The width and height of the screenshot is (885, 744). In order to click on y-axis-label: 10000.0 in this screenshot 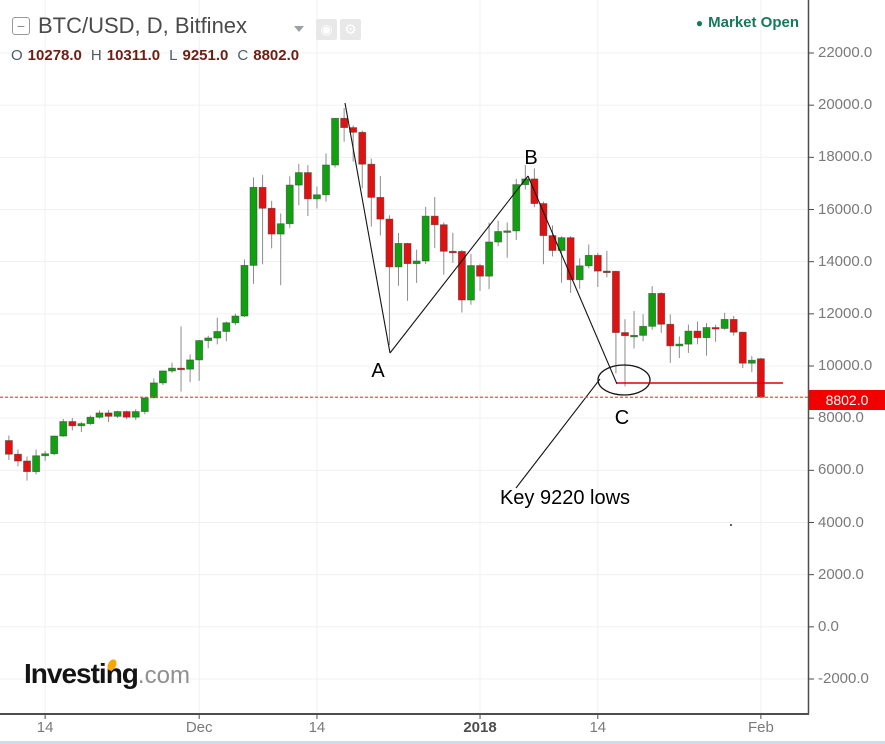, I will do `click(845, 365)`.